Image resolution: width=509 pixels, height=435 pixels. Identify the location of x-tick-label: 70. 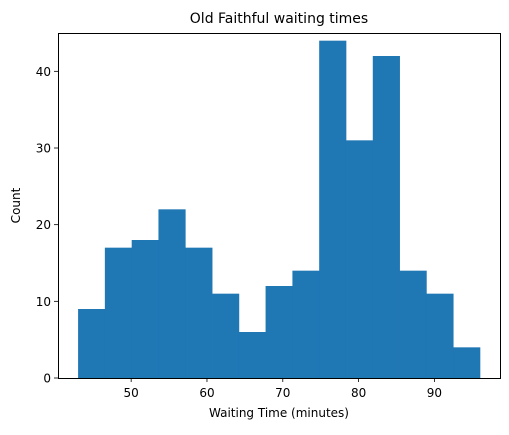
(282, 393).